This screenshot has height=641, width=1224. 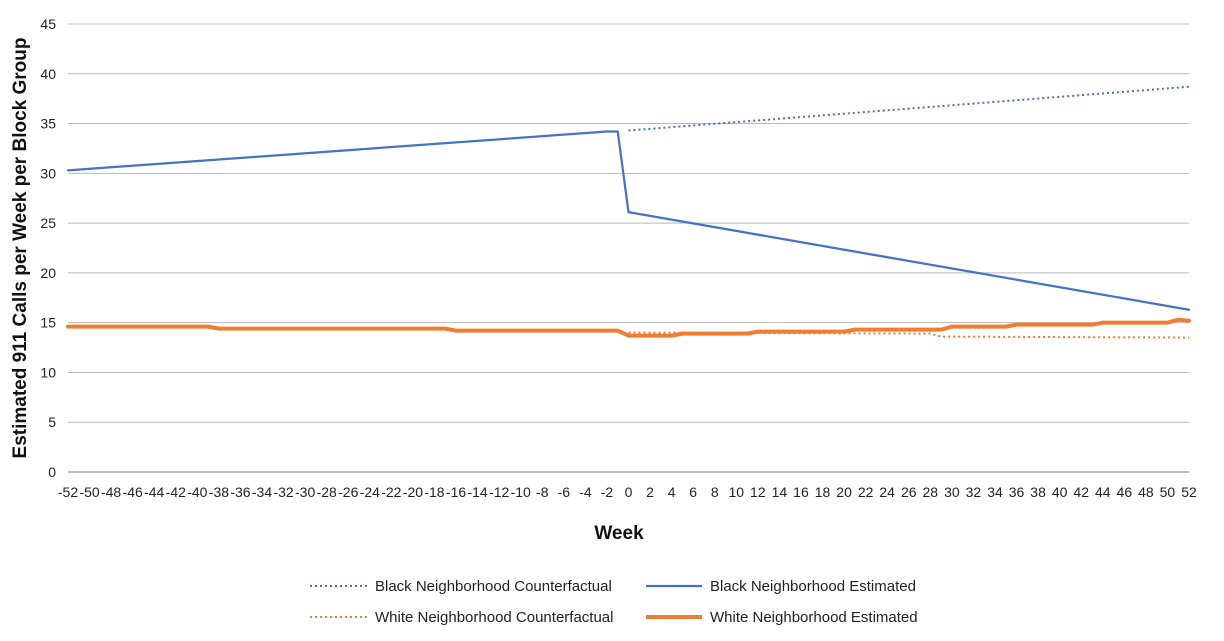 I want to click on y-tick-label: 10, so click(x=48, y=372).